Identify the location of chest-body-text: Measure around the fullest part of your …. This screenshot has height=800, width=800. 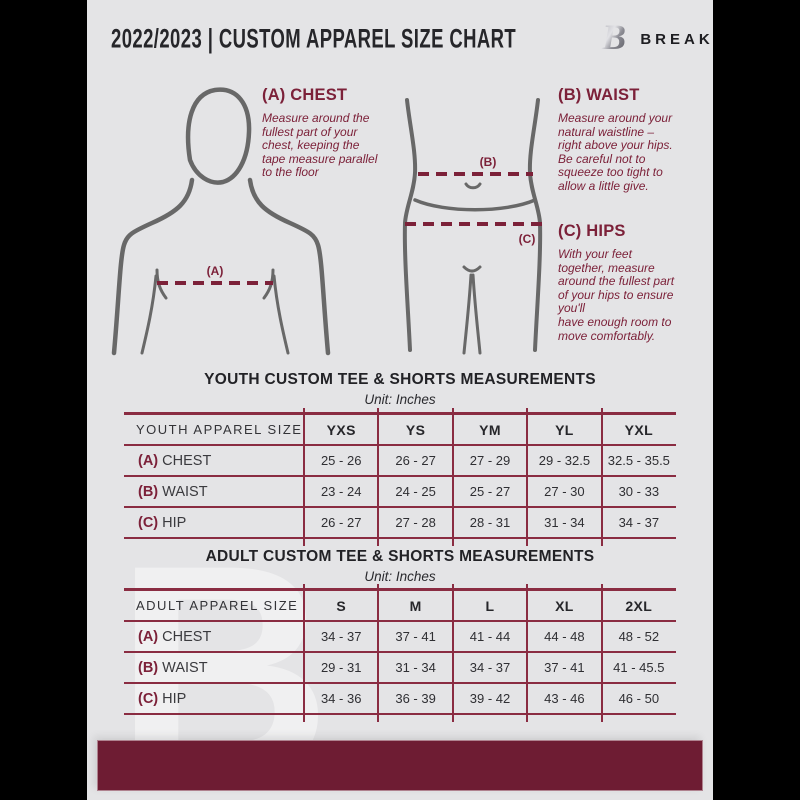
(320, 145).